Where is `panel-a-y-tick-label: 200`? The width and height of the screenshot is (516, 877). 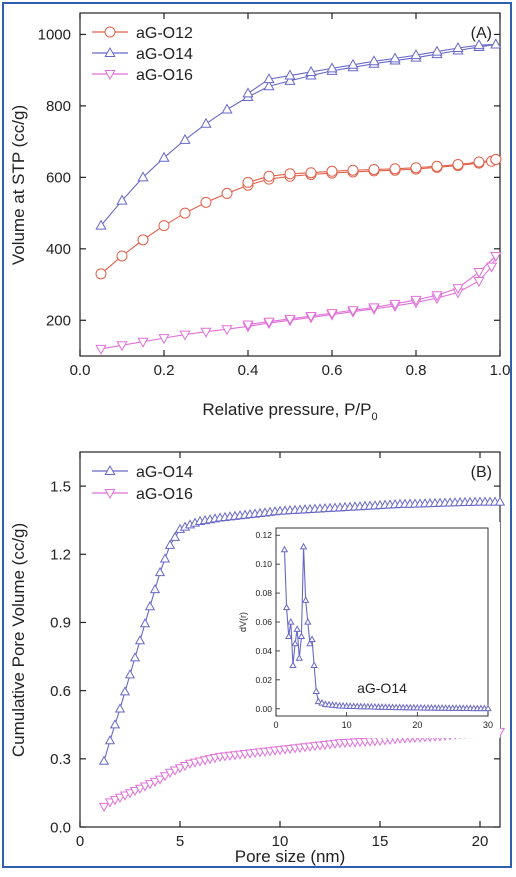 panel-a-y-tick-label: 200 is located at coordinates (58, 321).